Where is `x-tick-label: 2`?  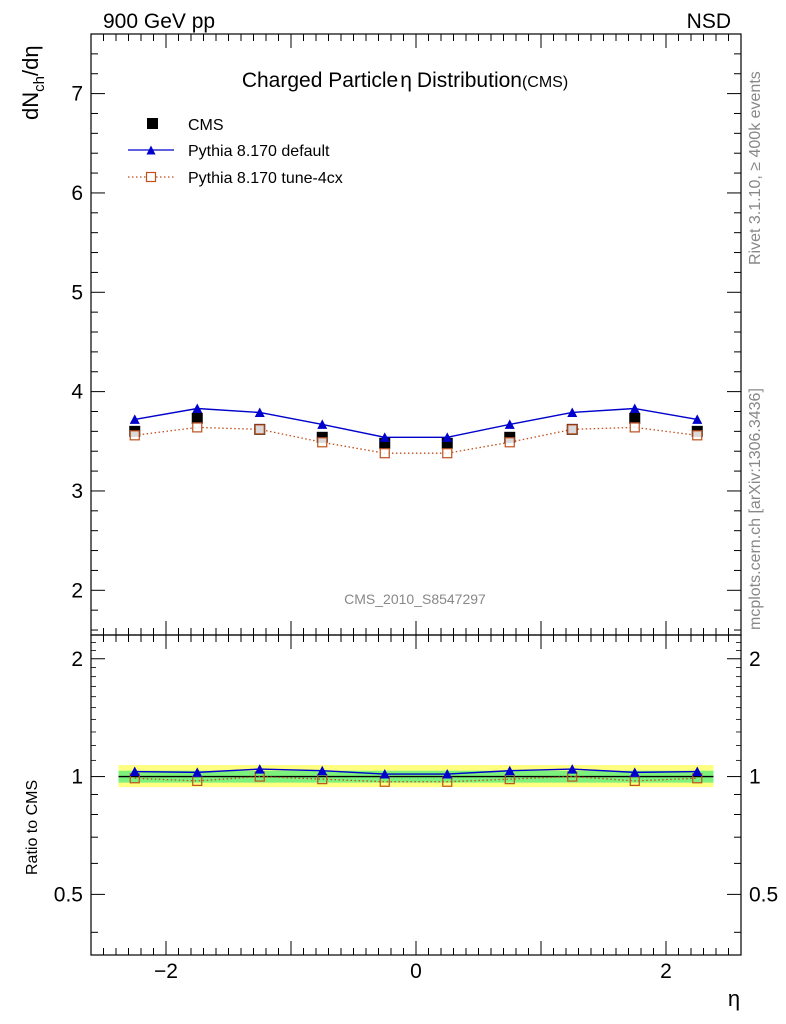 x-tick-label: 2 is located at coordinates (666, 971).